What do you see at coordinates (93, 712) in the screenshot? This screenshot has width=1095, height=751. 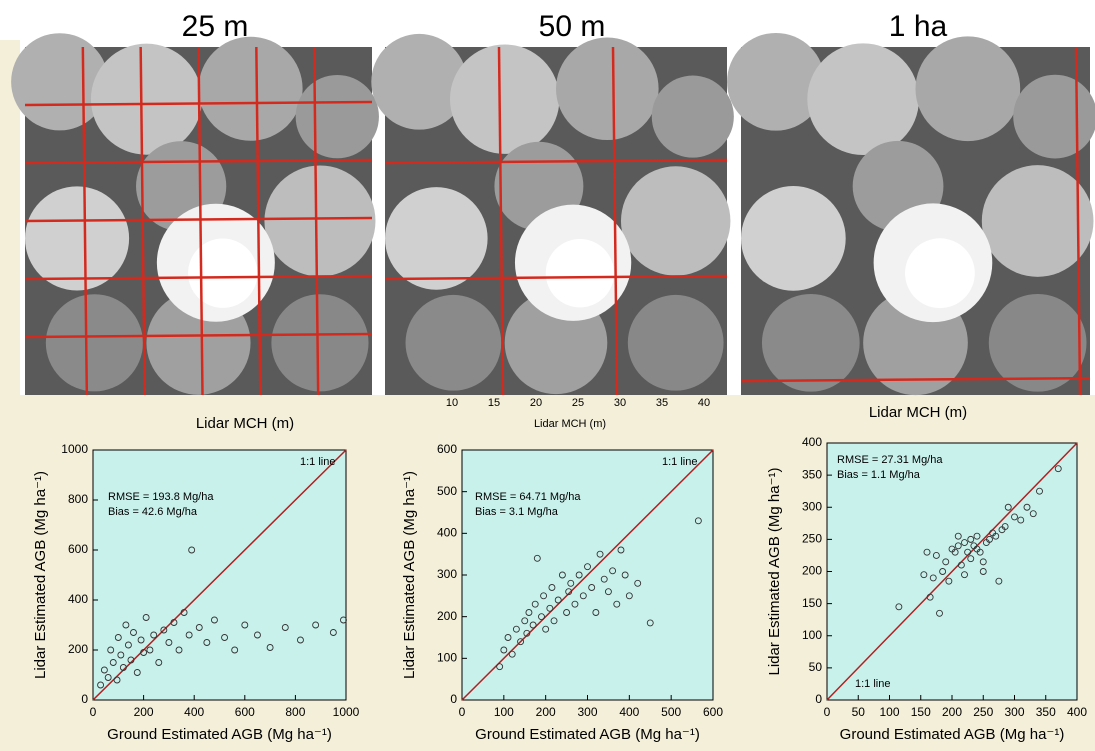 I see `x-tick-label: 0` at bounding box center [93, 712].